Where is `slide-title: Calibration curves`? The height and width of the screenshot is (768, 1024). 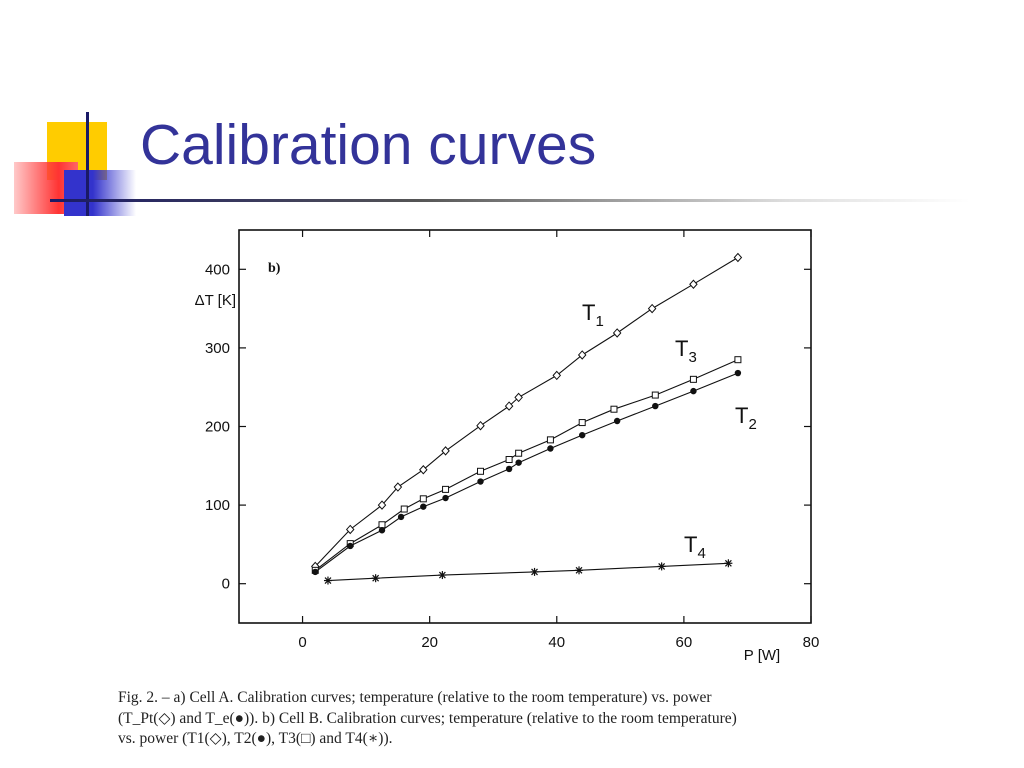
slide-title: Calibration curves is located at coordinates (368, 145).